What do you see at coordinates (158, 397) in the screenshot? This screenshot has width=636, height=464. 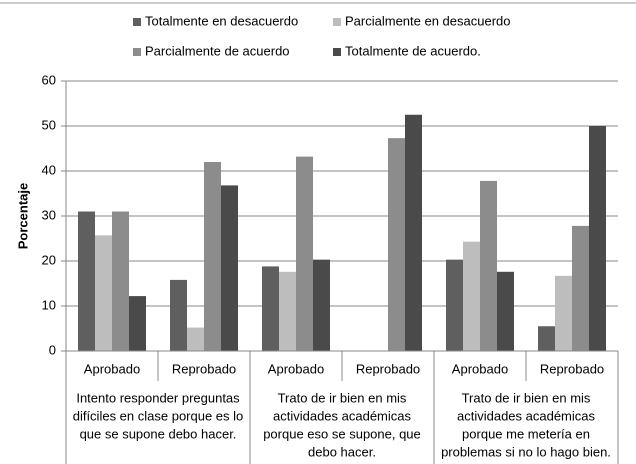 I see `group-label: Intento responder preguntas` at bounding box center [158, 397].